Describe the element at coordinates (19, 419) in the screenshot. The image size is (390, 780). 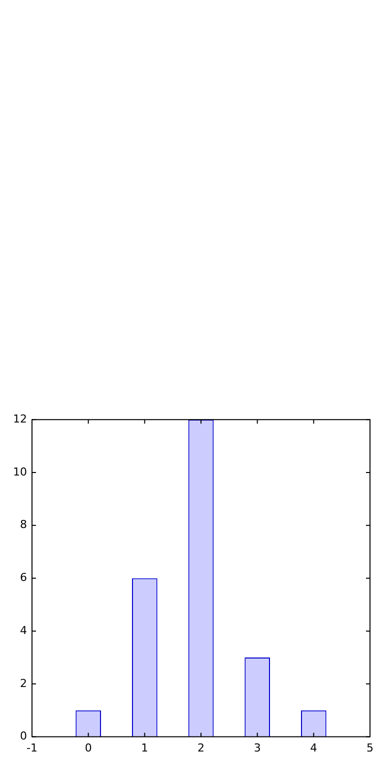
I see `y-tick-label: 12` at that location.